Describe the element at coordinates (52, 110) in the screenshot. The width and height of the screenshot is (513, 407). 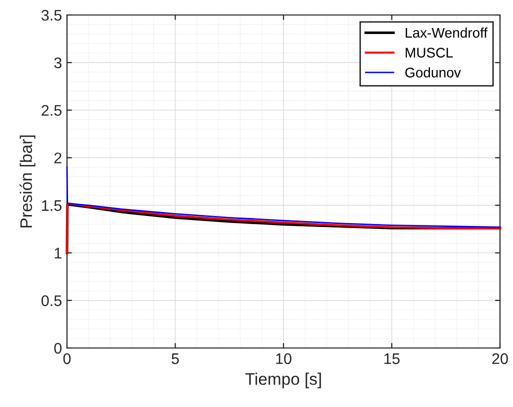
I see `y-tick-label: 2.5` at that location.